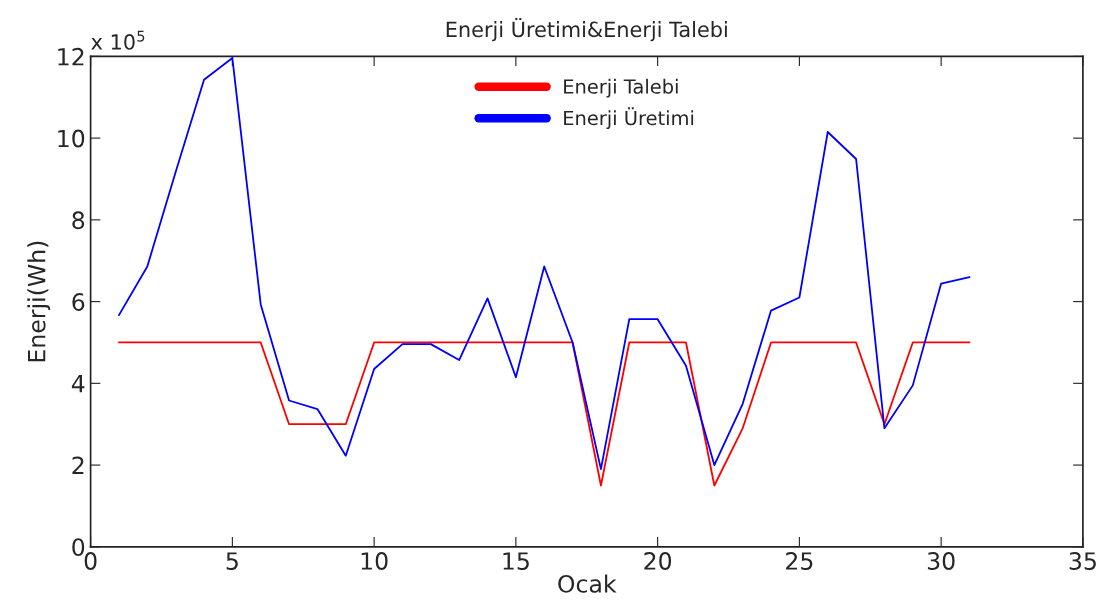 The width and height of the screenshot is (1105, 613). What do you see at coordinates (586, 29) in the screenshot?
I see `chart-title: Enerji Üretimi&Enerji Talebi` at bounding box center [586, 29].